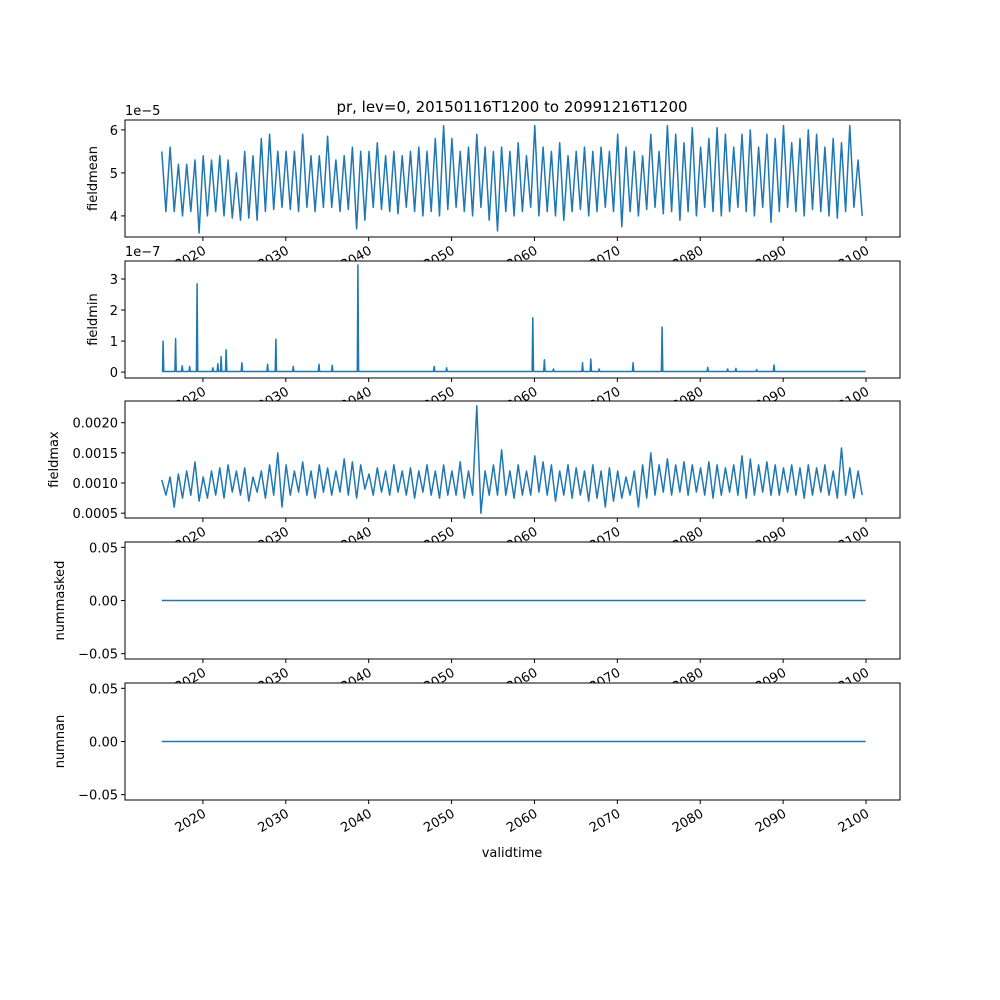  Describe the element at coordinates (114, 280) in the screenshot. I see `y-tick-label: 3` at that location.